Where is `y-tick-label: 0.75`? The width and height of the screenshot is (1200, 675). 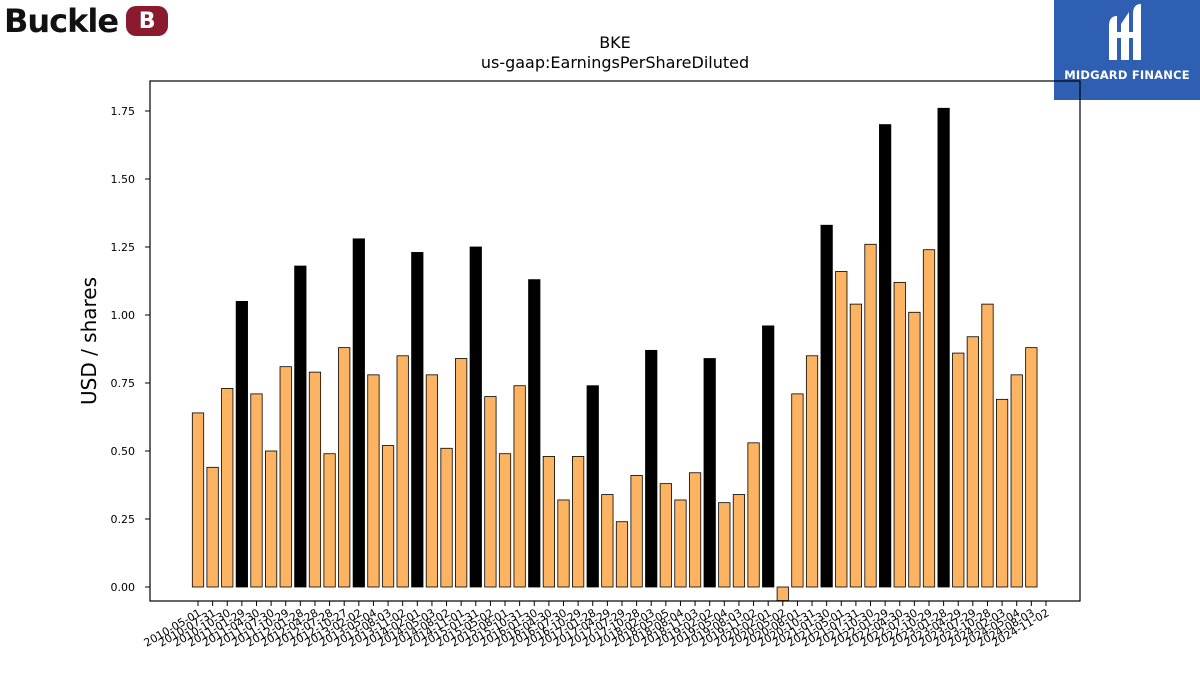 y-tick-label: 0.75 is located at coordinates (123, 383).